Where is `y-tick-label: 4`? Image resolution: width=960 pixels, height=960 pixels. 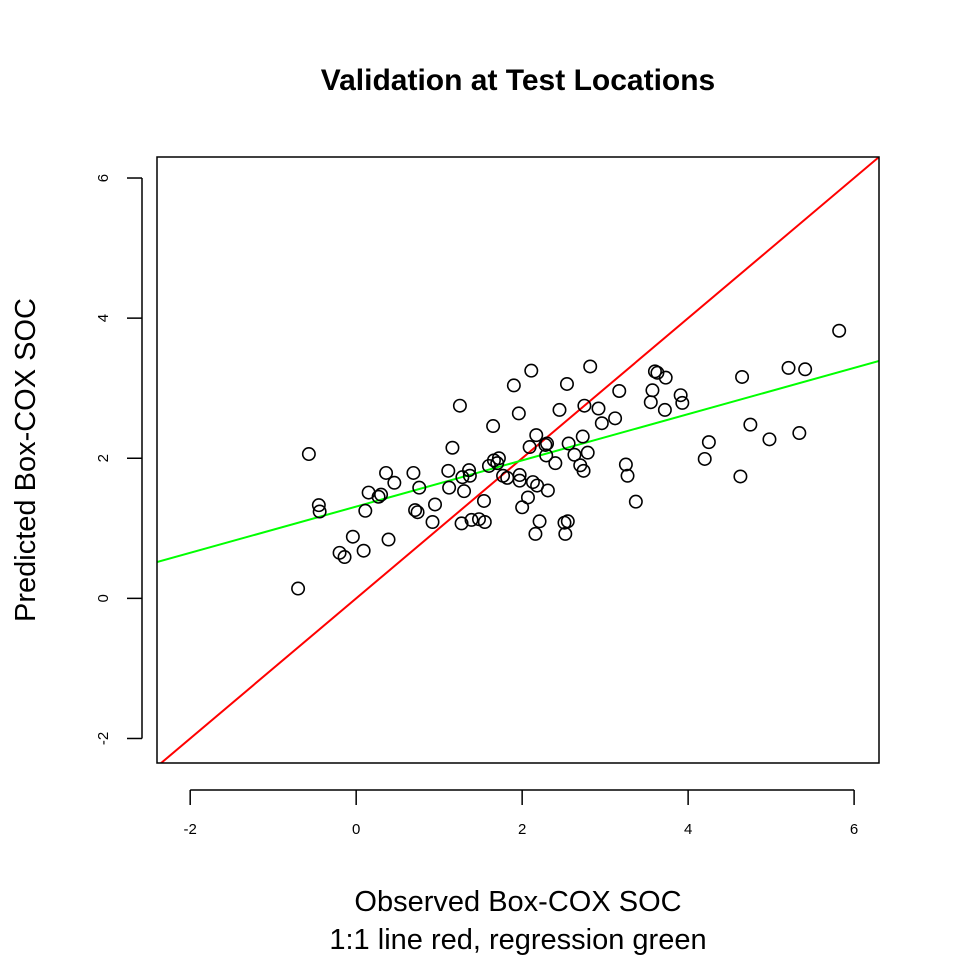 y-tick-label: 4 is located at coordinates (103, 318).